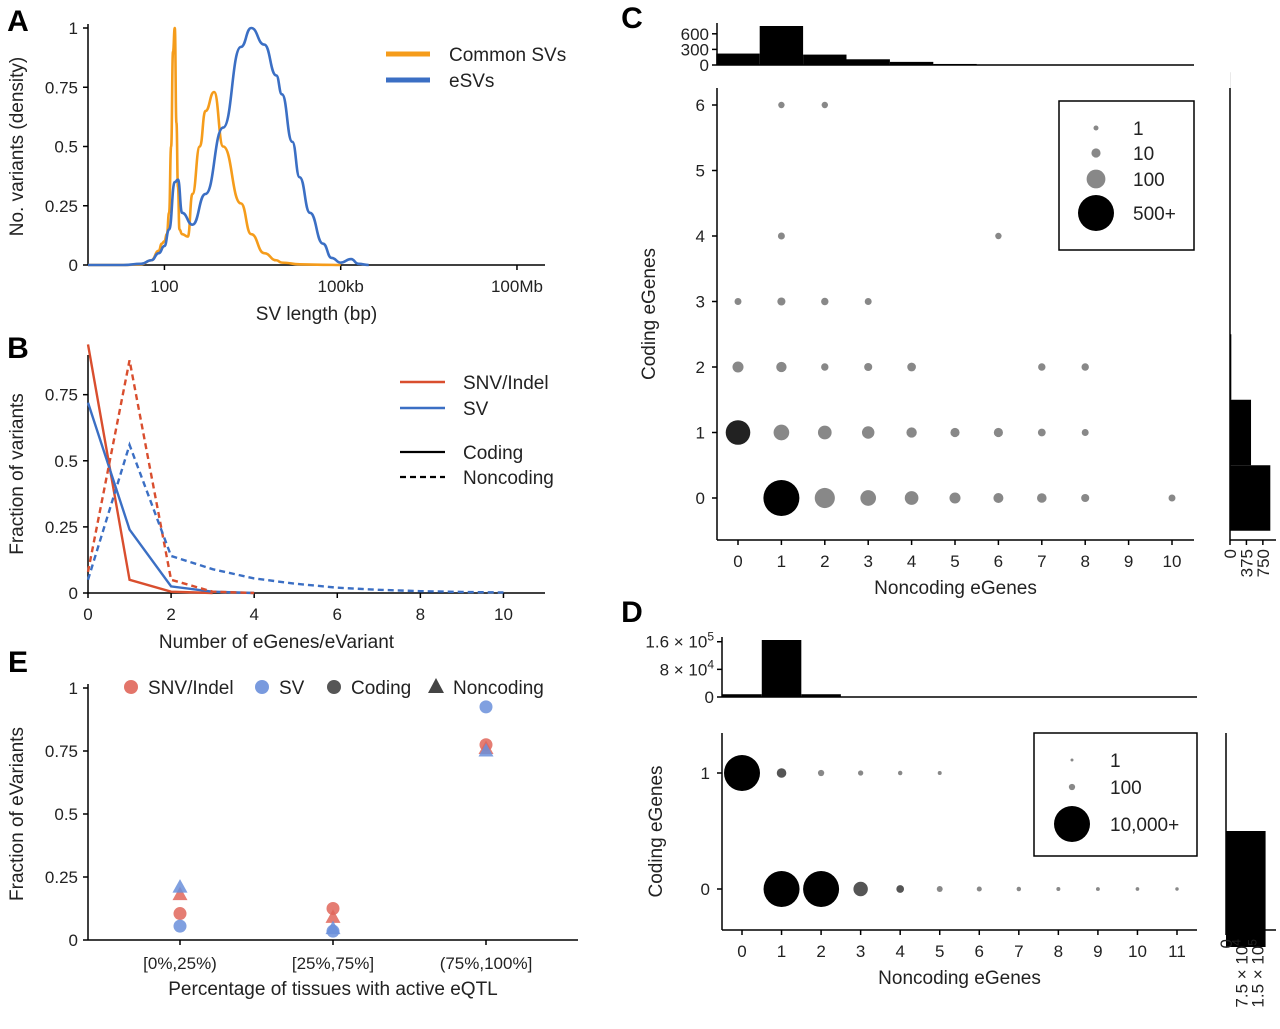 This screenshot has width=1280, height=1029. What do you see at coordinates (687, 668) in the screenshot?
I see `top-hist-tick-label: 8 × 10⁴` at bounding box center [687, 668].